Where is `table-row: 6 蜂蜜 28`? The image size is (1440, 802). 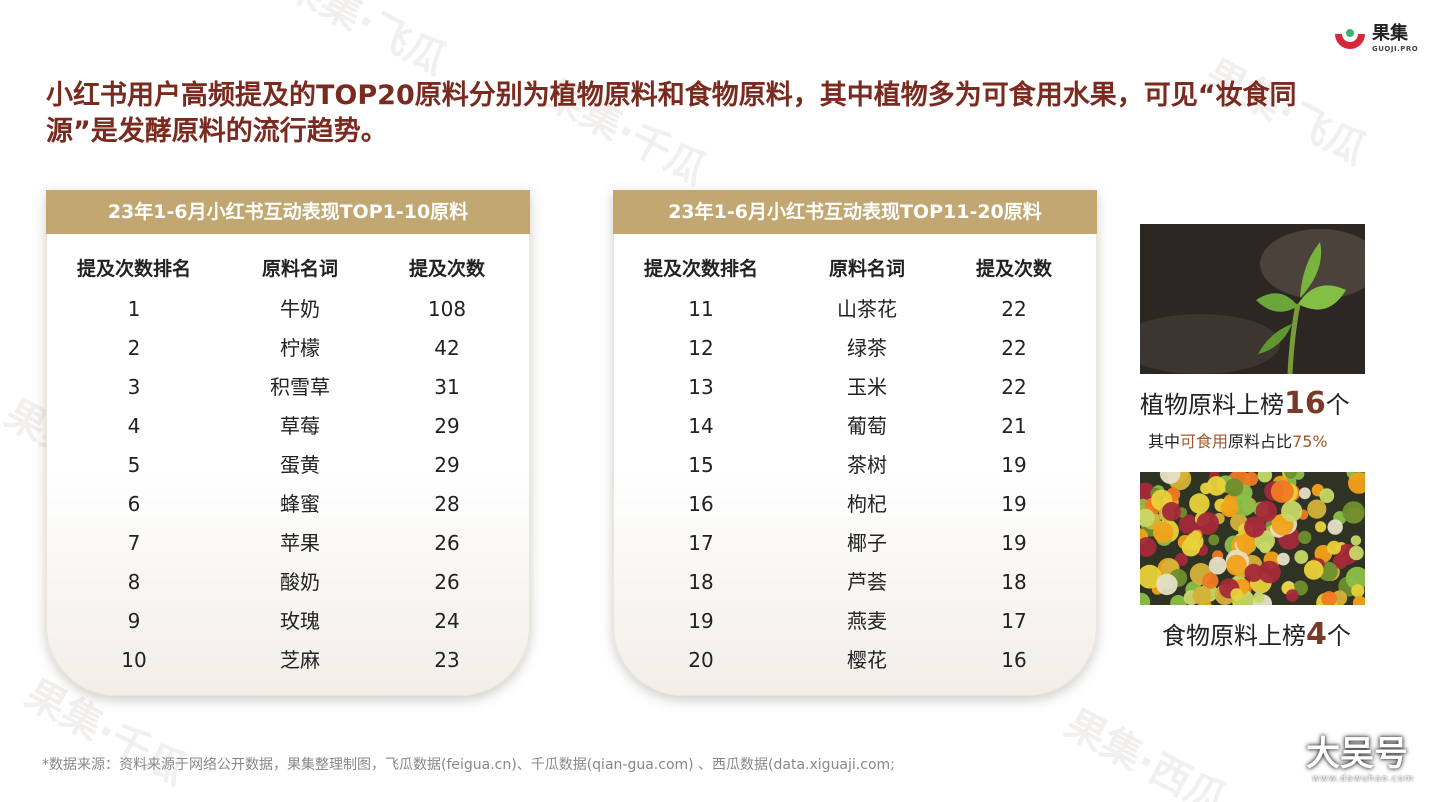 table-row: 6 蜂蜜 28 is located at coordinates (288, 504).